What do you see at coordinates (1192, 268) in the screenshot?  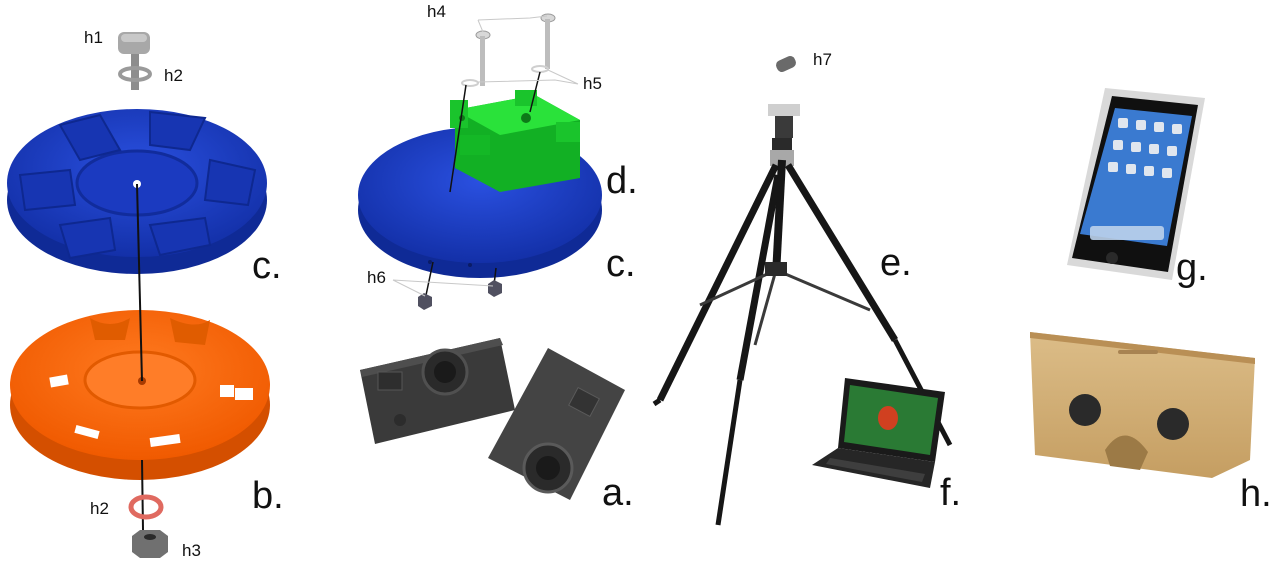 I see `label-g: g.` at bounding box center [1192, 268].